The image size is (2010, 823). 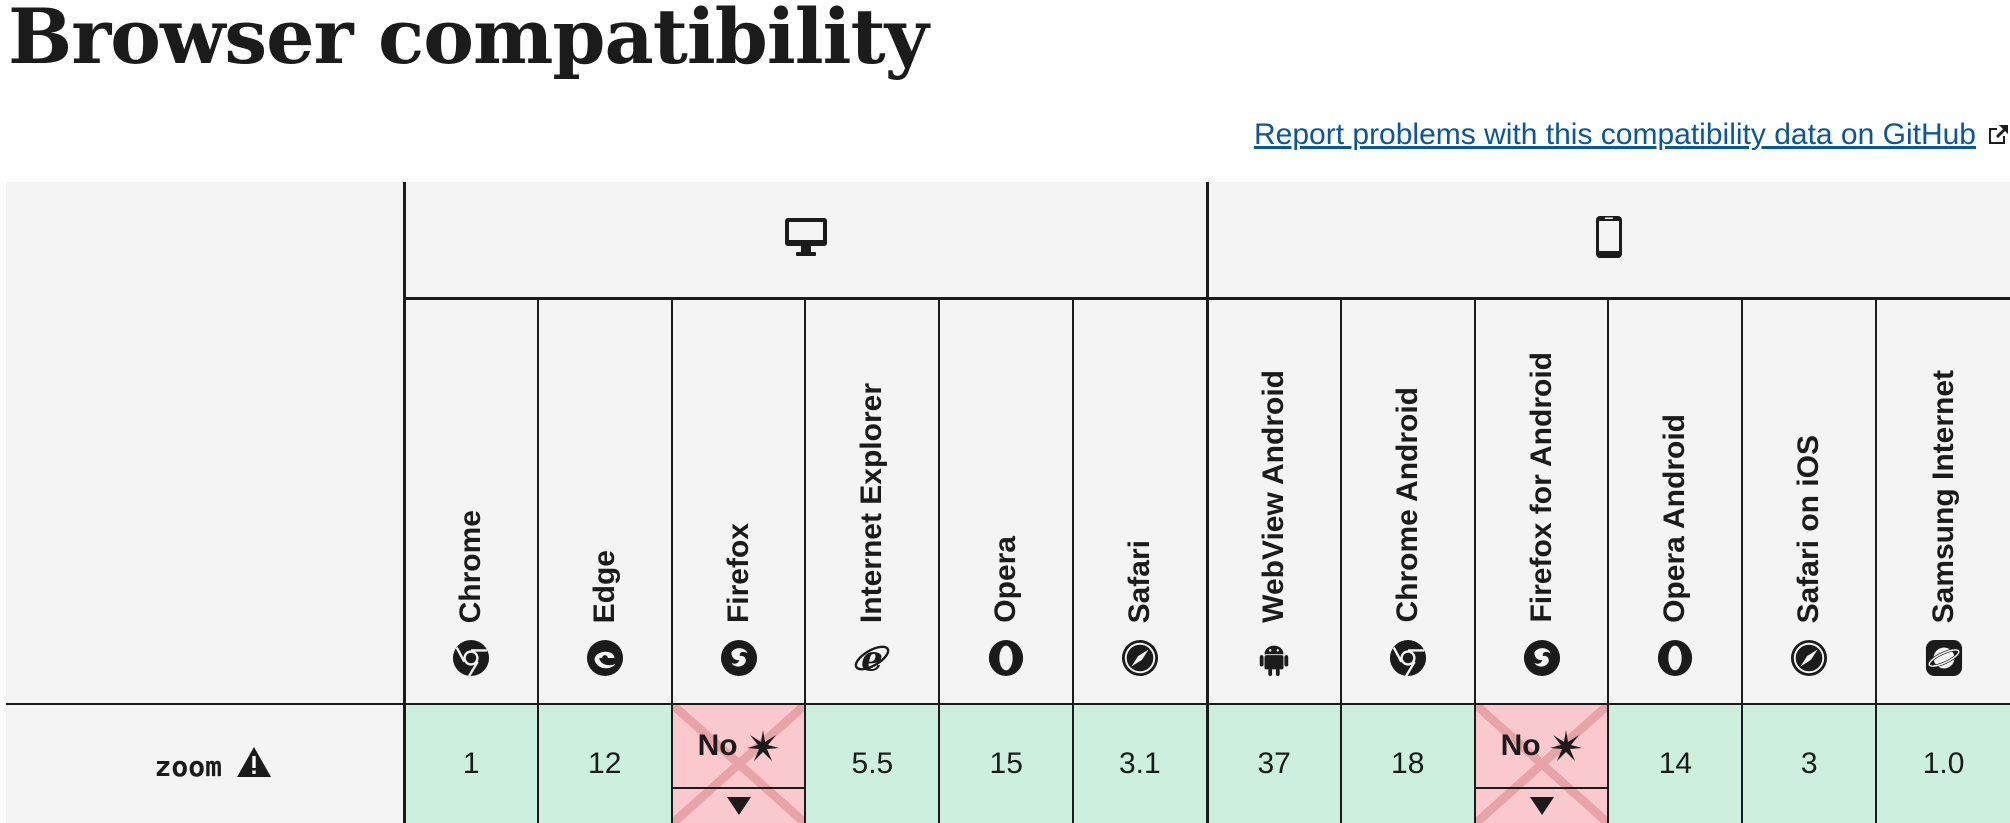 What do you see at coordinates (188, 766) in the screenshot?
I see `feature-name: zoom` at bounding box center [188, 766].